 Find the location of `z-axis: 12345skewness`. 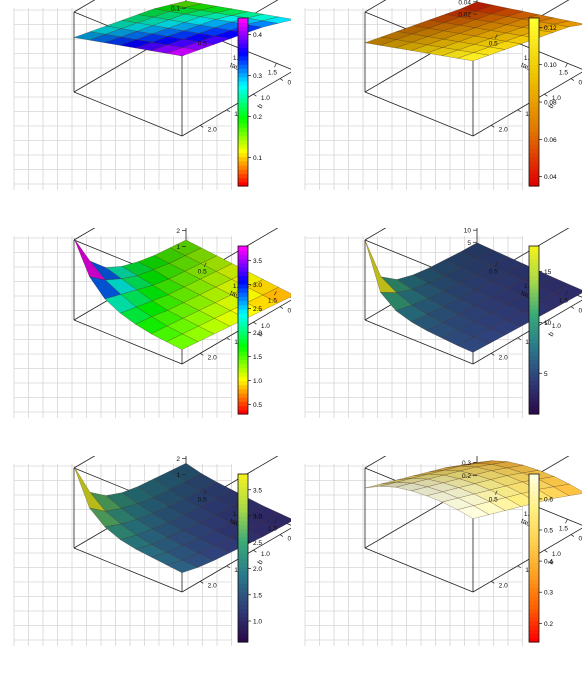

z-axis: 12345skewness is located at coordinates (181, 239).